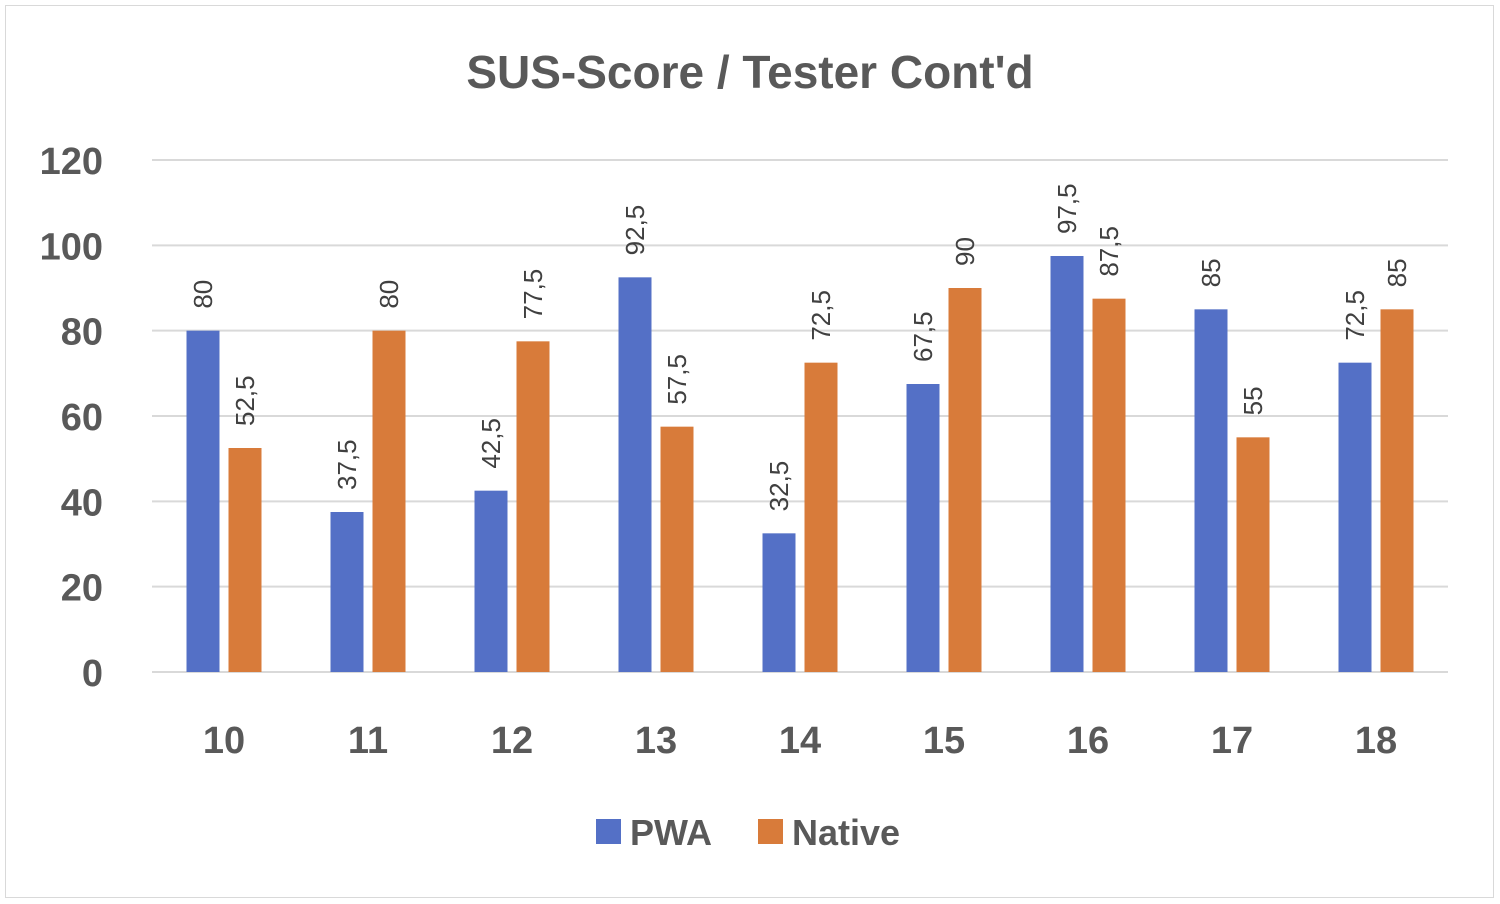 This screenshot has height=904, width=1500. Describe the element at coordinates (1355, 315) in the screenshot. I see `data-label-pwa-18: 72,5` at that location.